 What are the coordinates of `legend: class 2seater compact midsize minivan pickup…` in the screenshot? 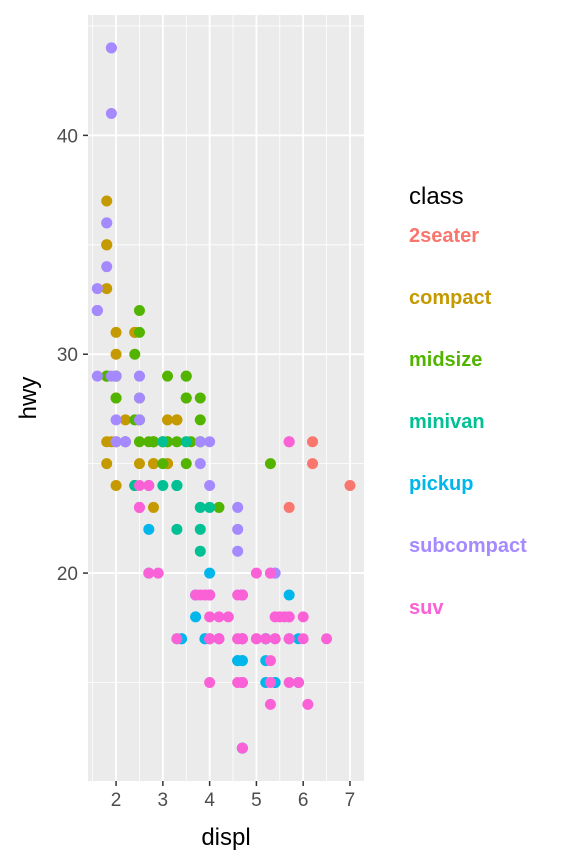 It's located at (468, 401).